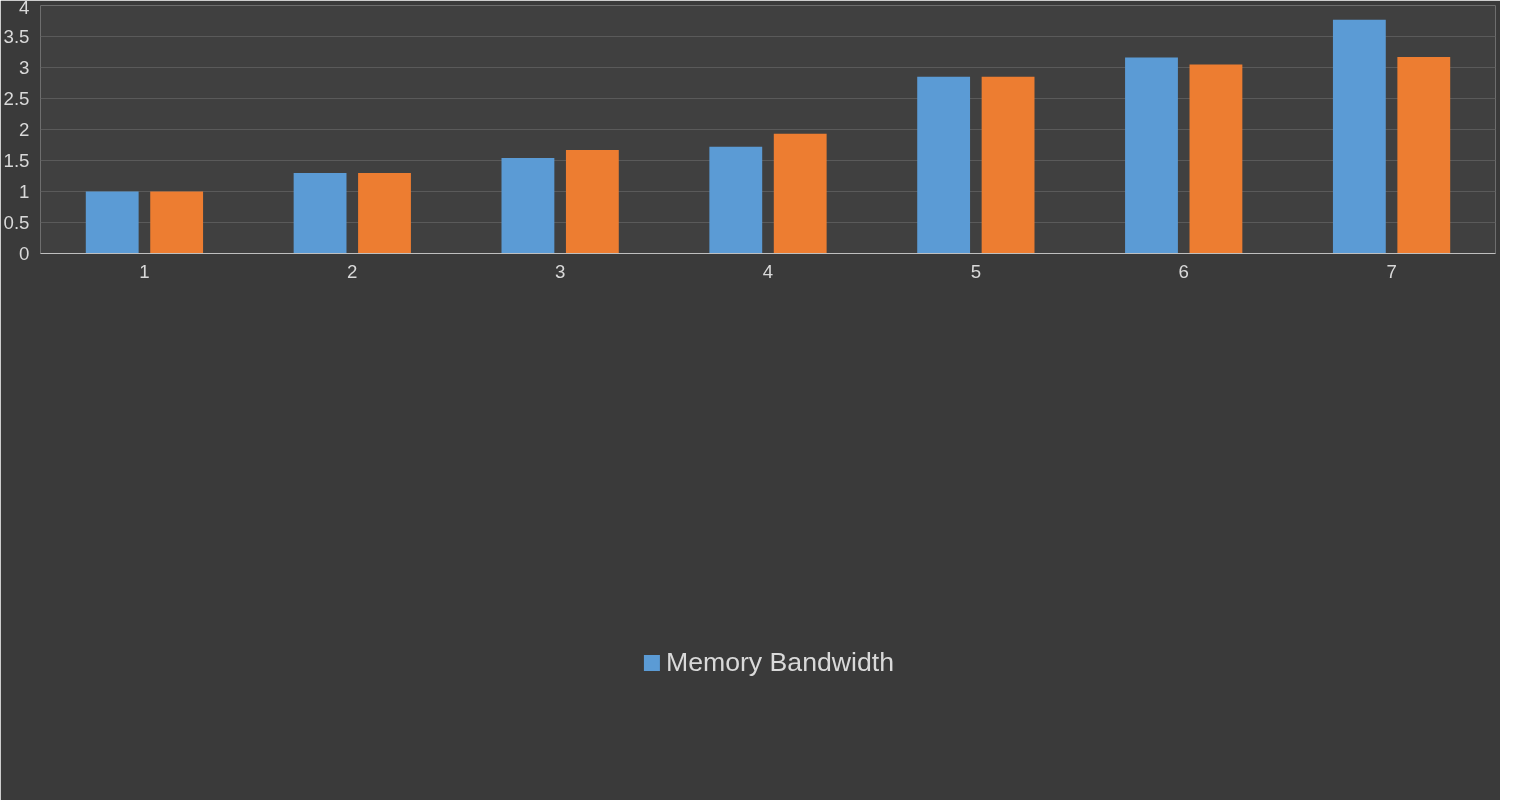 The image size is (1514, 810). Describe the element at coordinates (24, 191) in the screenshot. I see `y-tick-label: 1` at that location.